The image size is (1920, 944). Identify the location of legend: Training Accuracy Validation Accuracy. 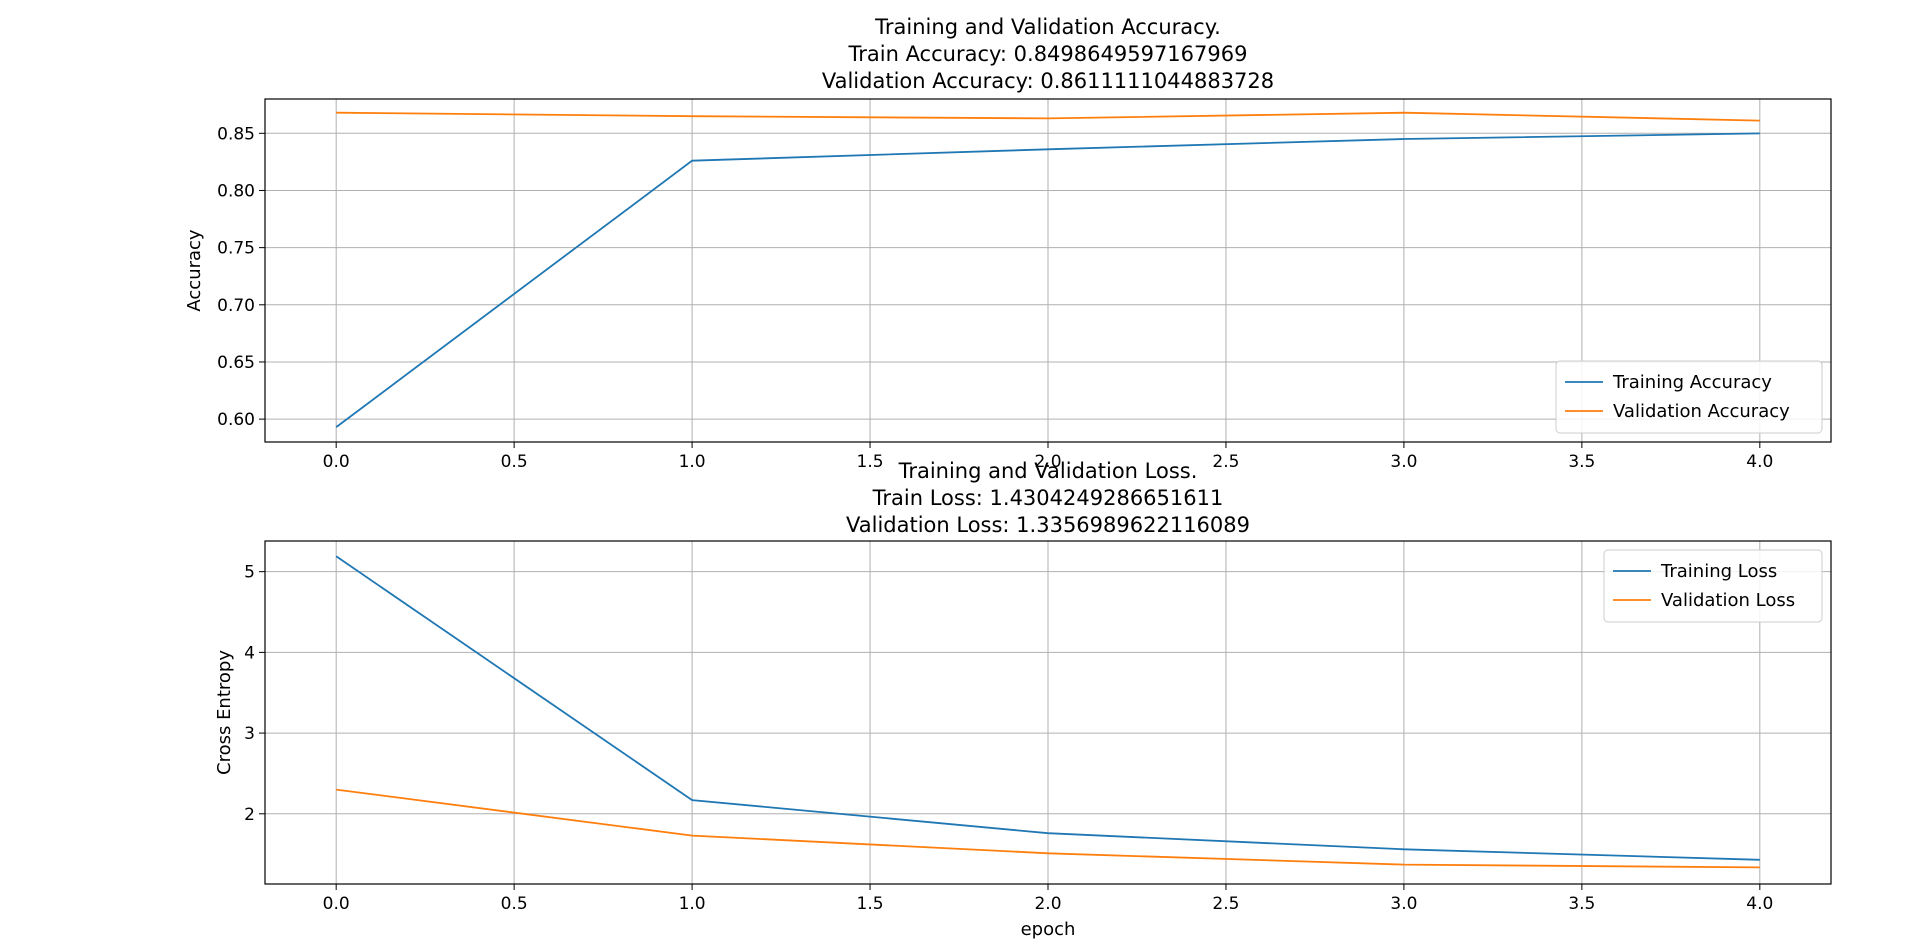
(1689, 397).